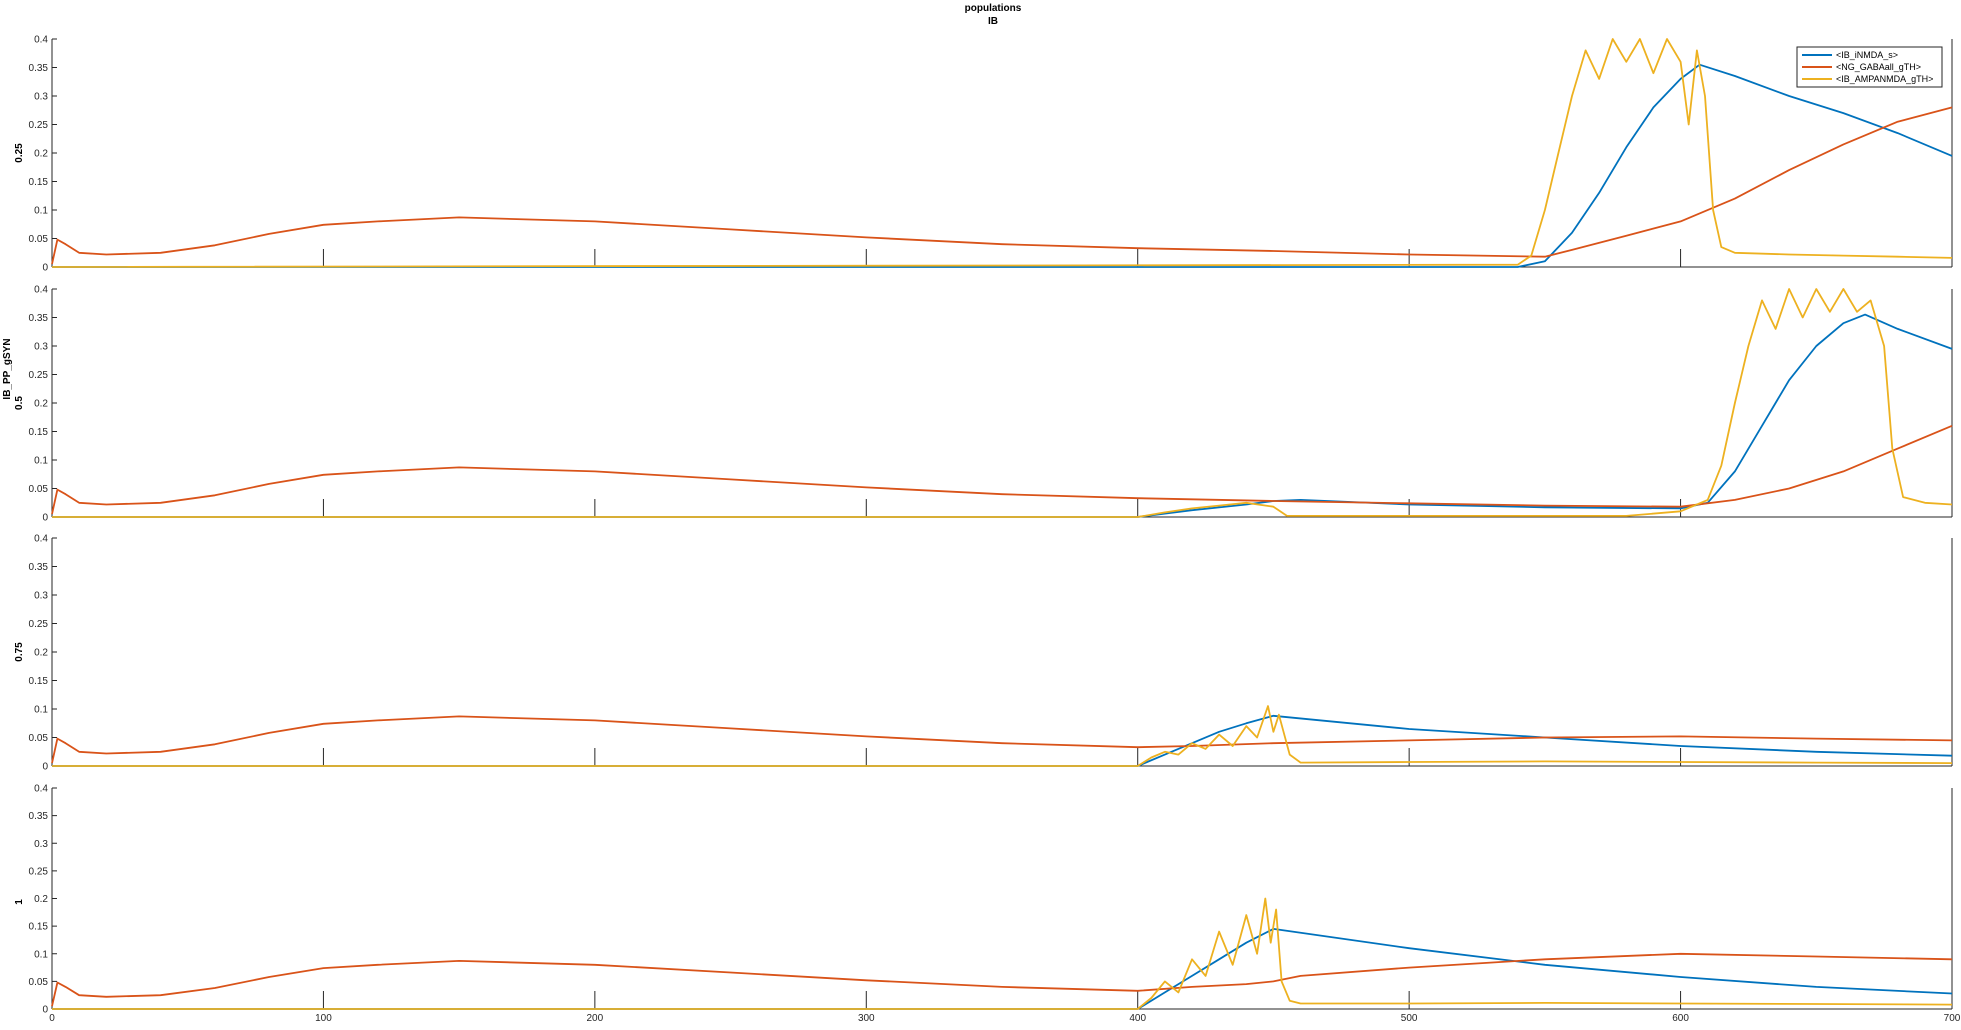  What do you see at coordinates (19, 902) in the screenshot?
I see `panel-label-4: 1` at bounding box center [19, 902].